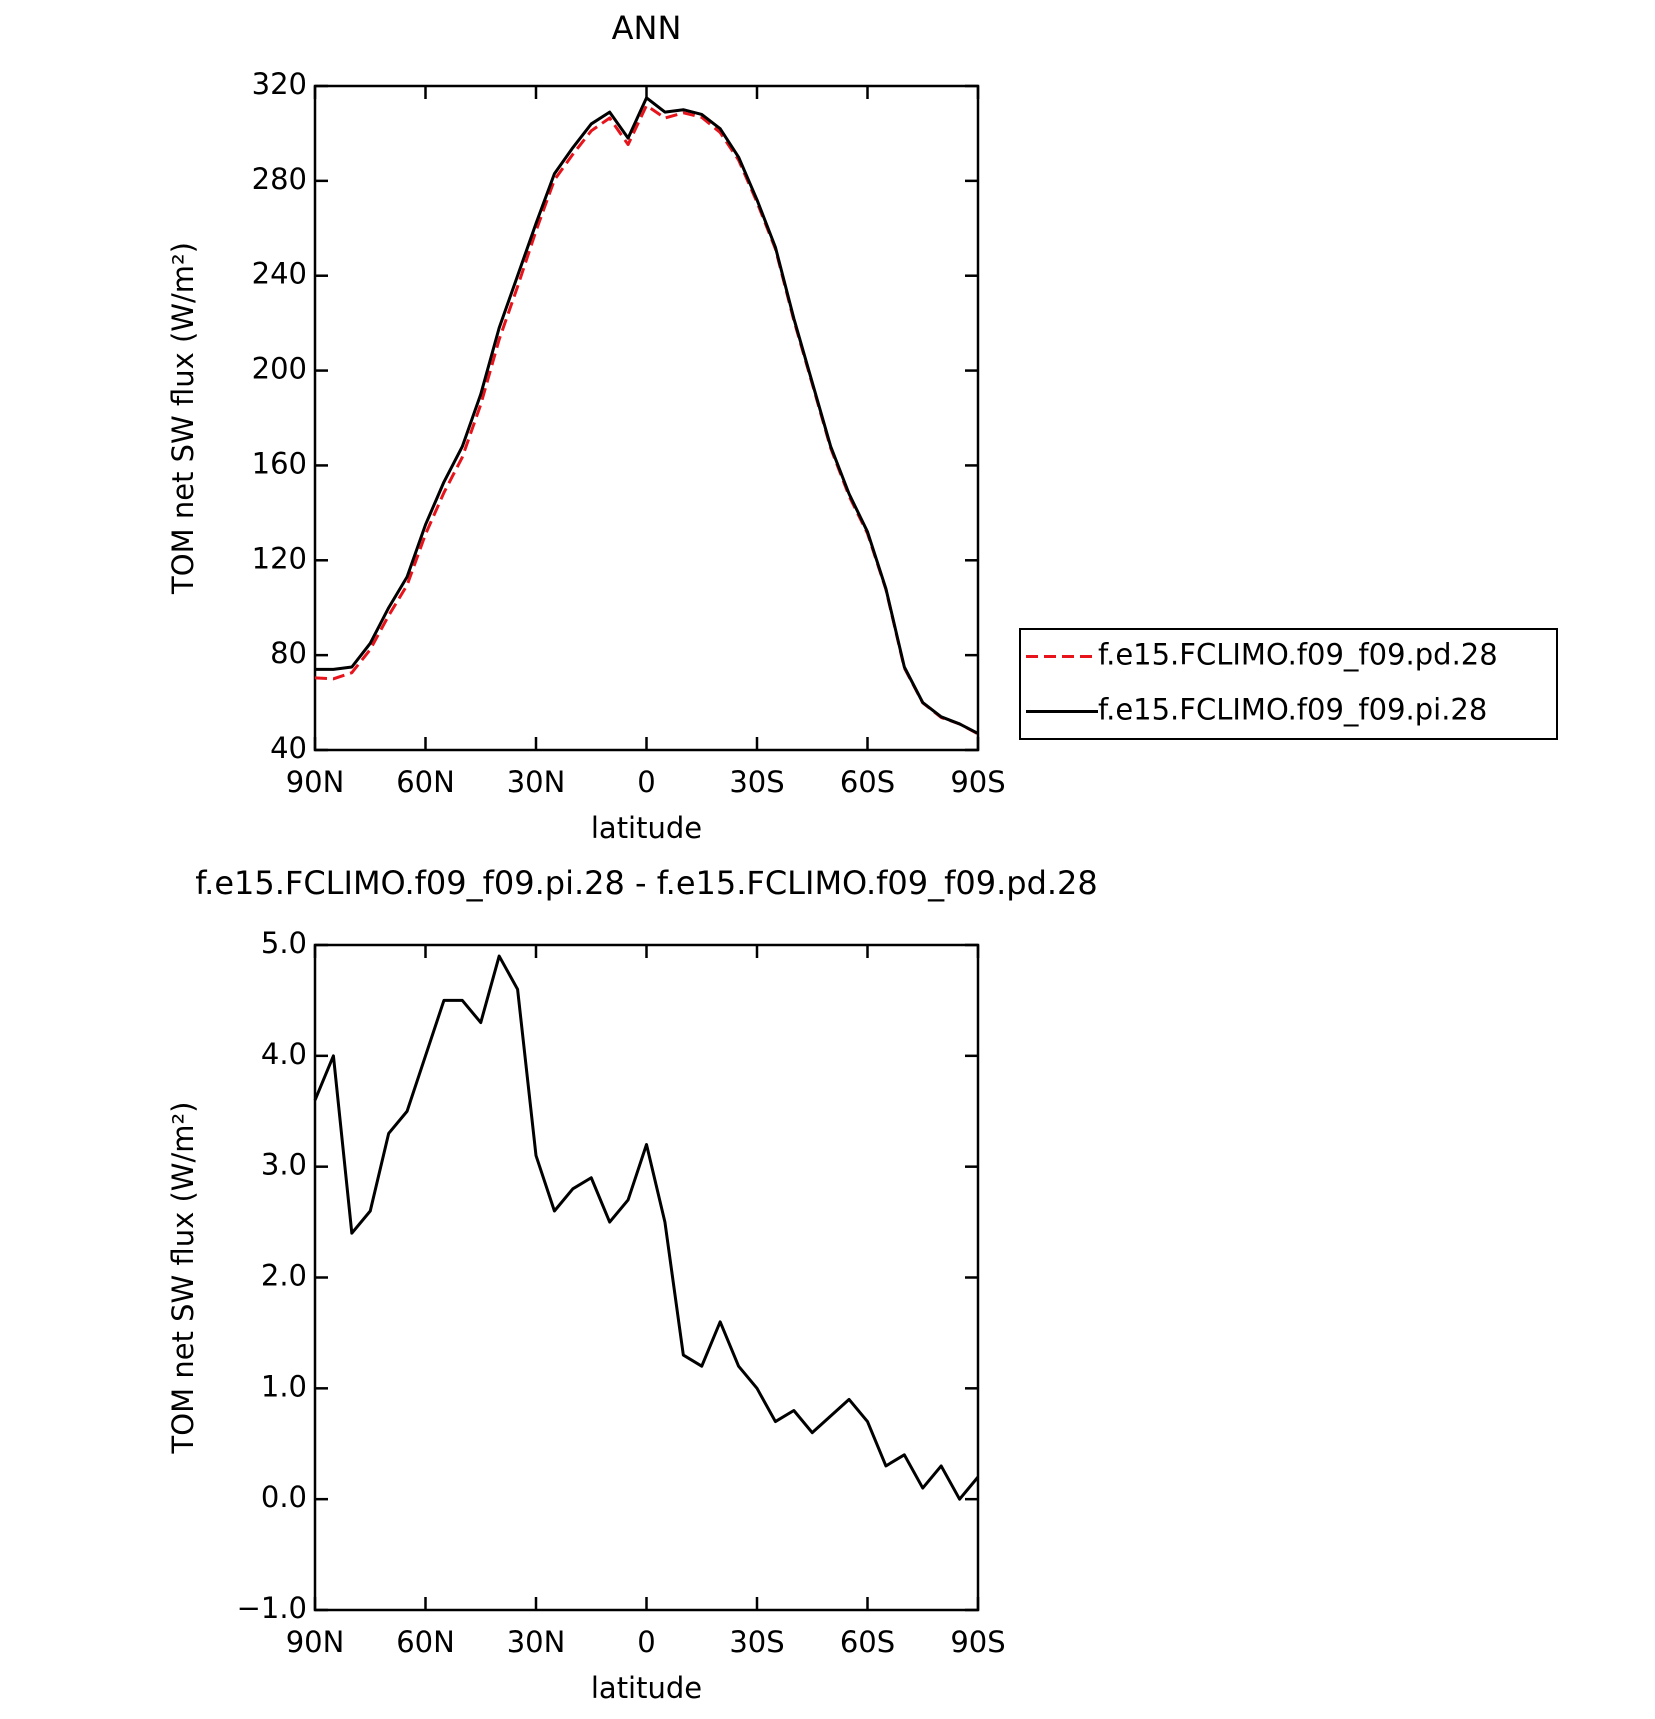  I want to click on legend-box, so click(1288, 684).